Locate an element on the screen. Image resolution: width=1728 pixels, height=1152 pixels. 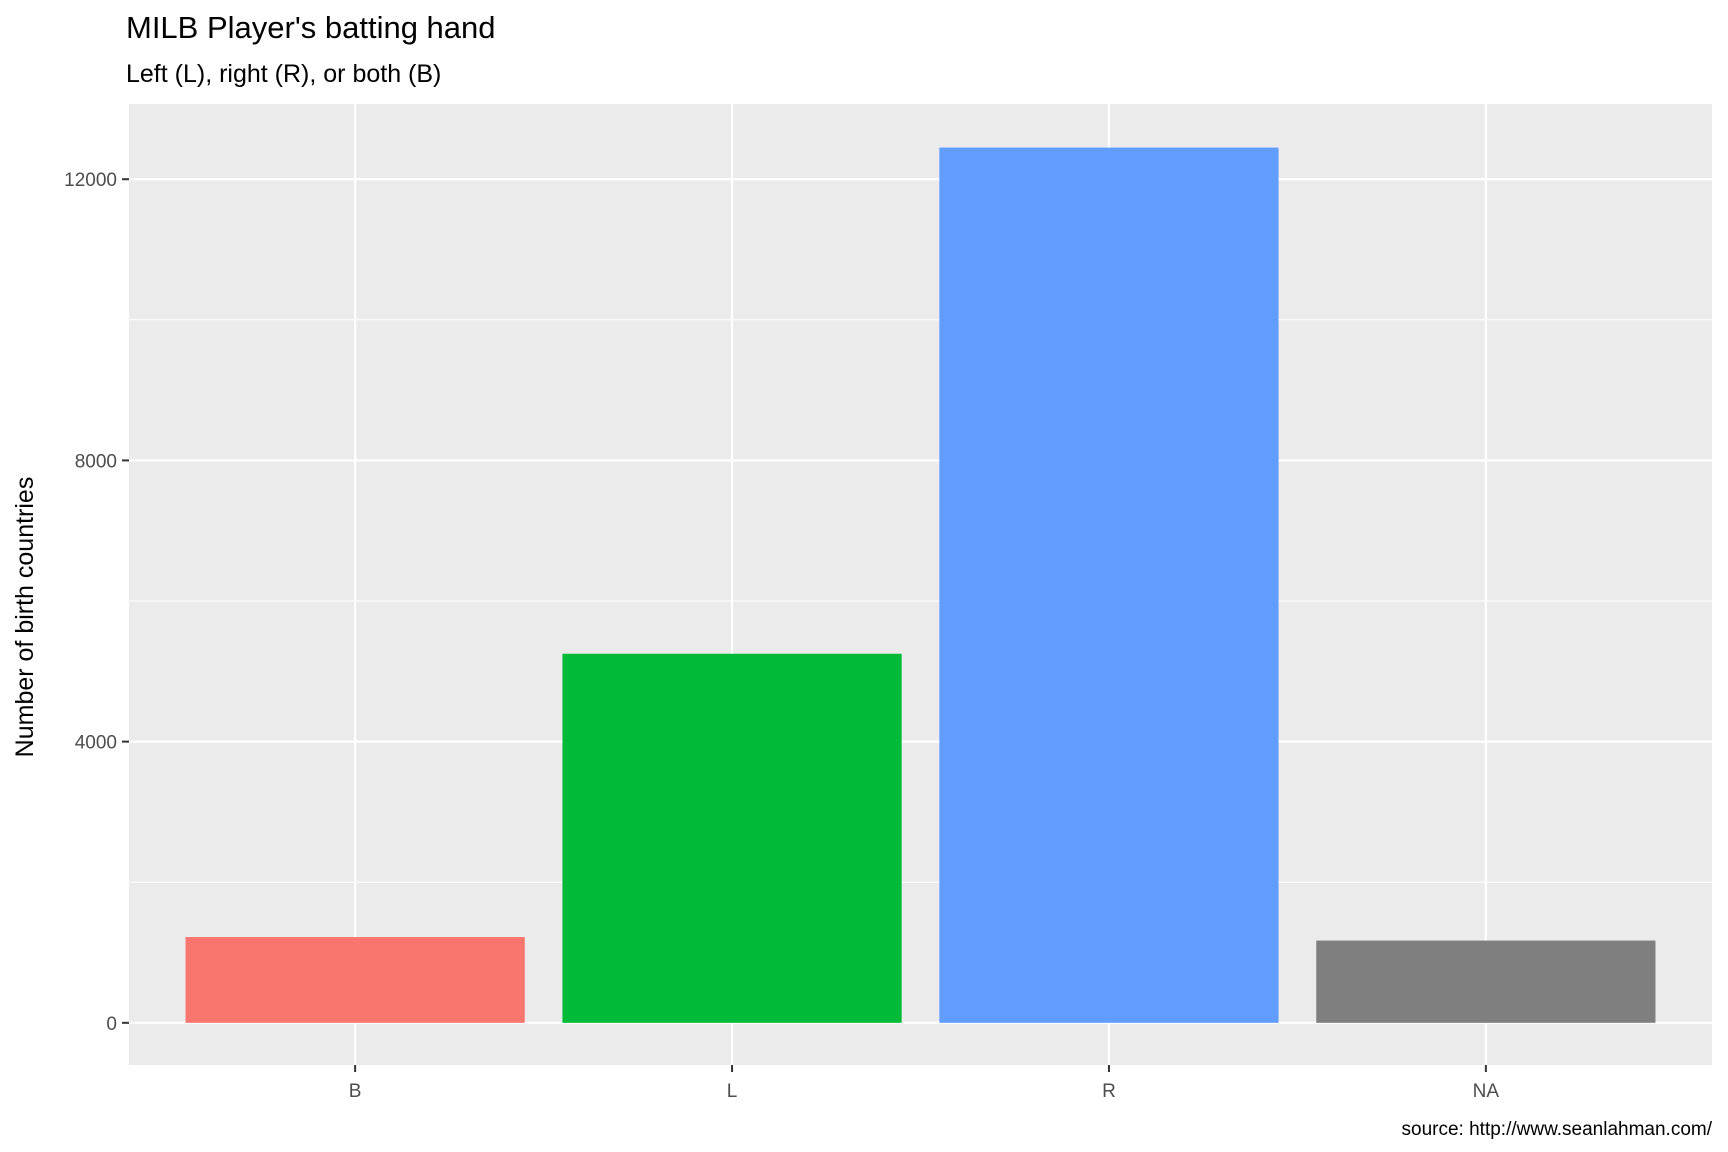
x-tick-label: NA is located at coordinates (1486, 1091).